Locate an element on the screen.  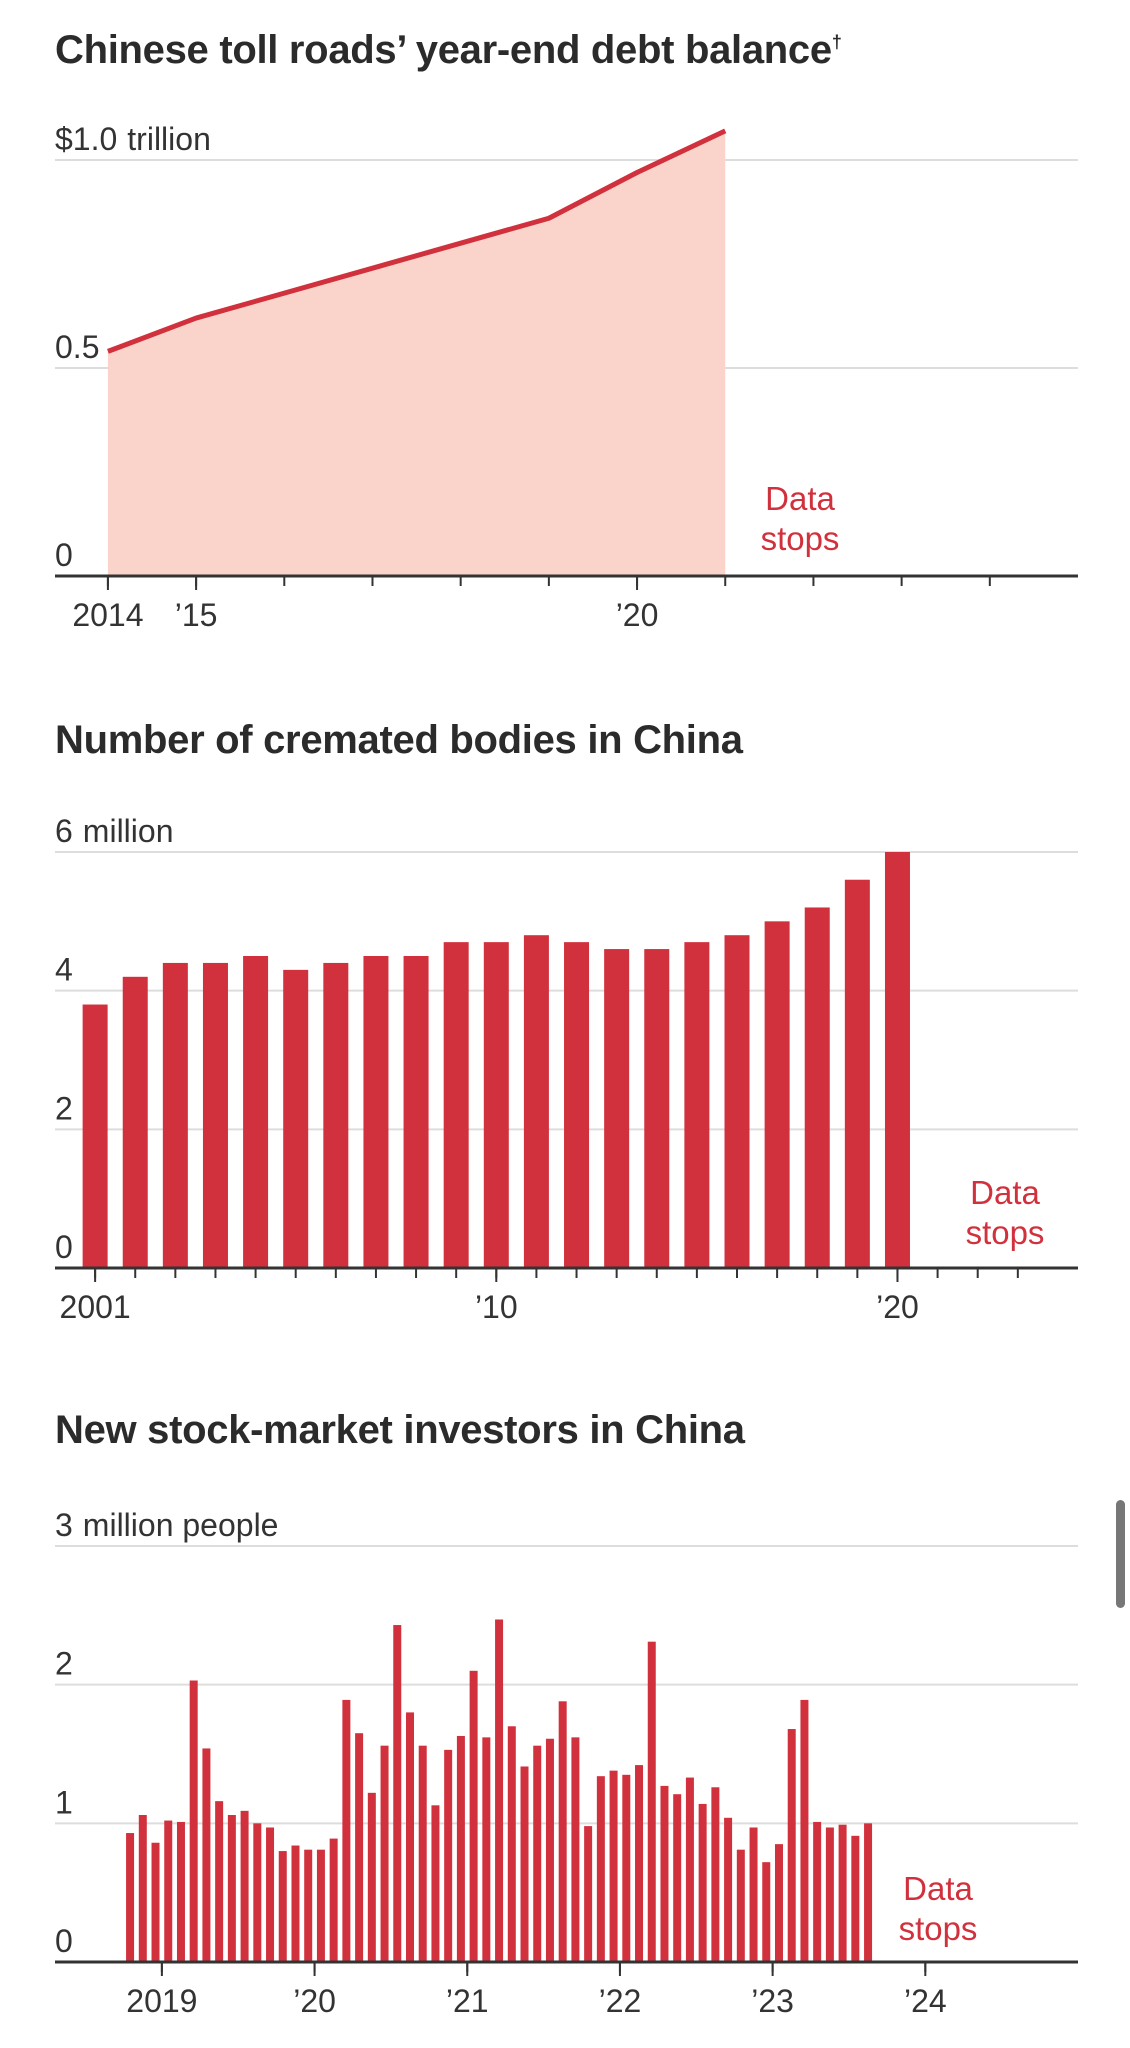
scrollbar-thumb is located at coordinates (1120, 1554).